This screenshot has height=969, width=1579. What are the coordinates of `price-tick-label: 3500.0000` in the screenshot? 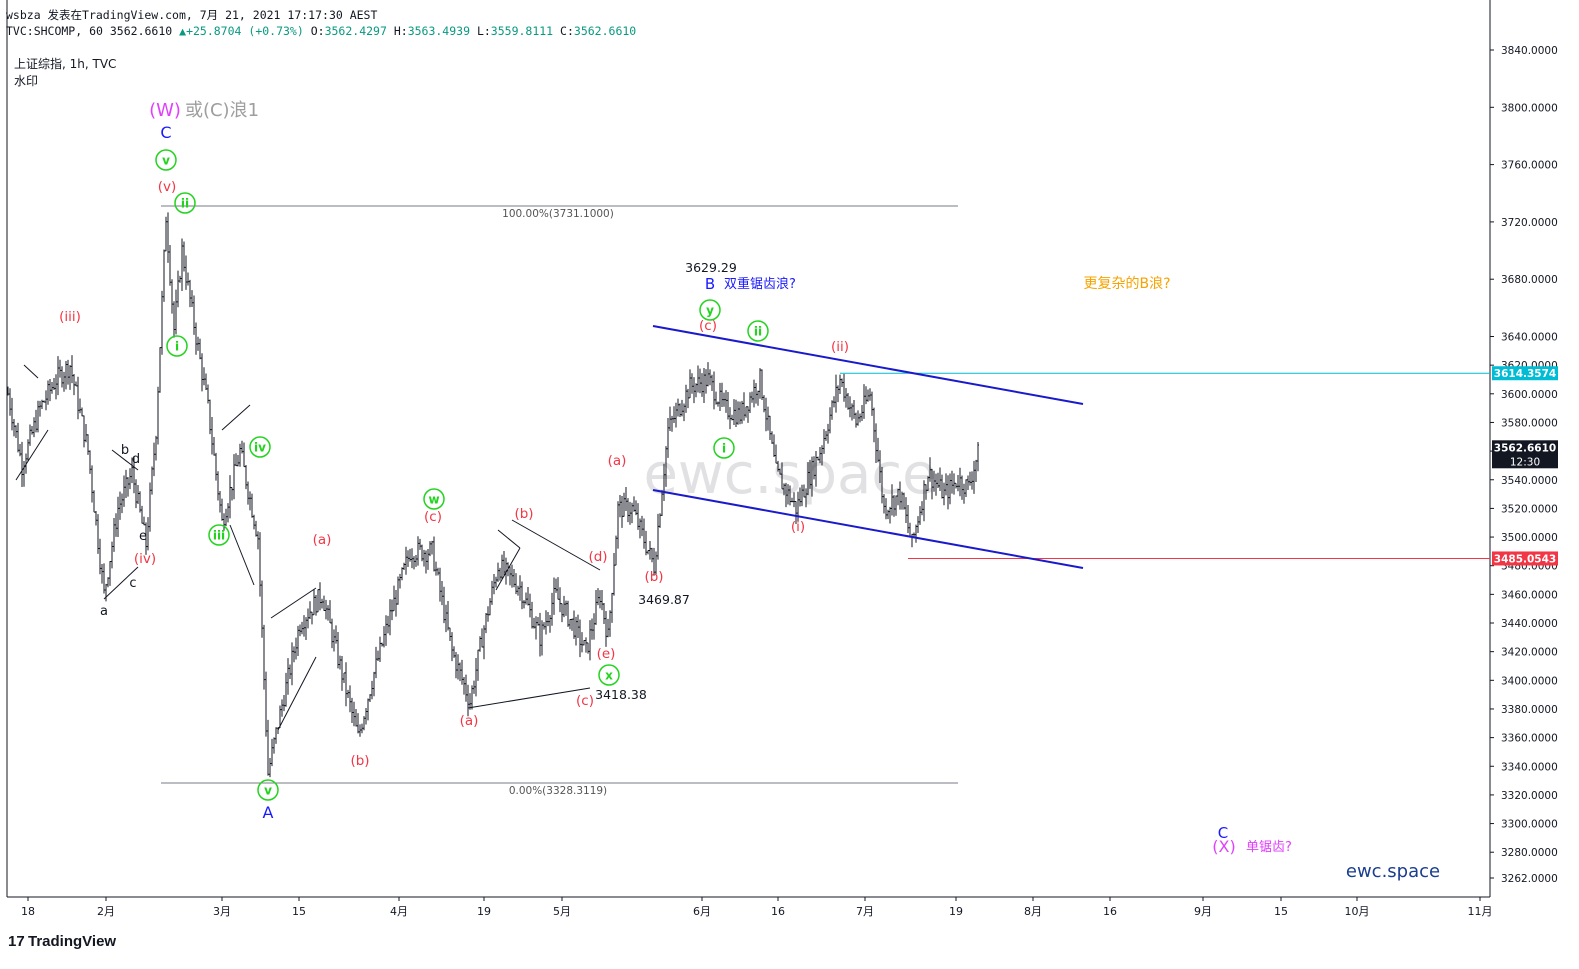 It's located at (1529, 538).